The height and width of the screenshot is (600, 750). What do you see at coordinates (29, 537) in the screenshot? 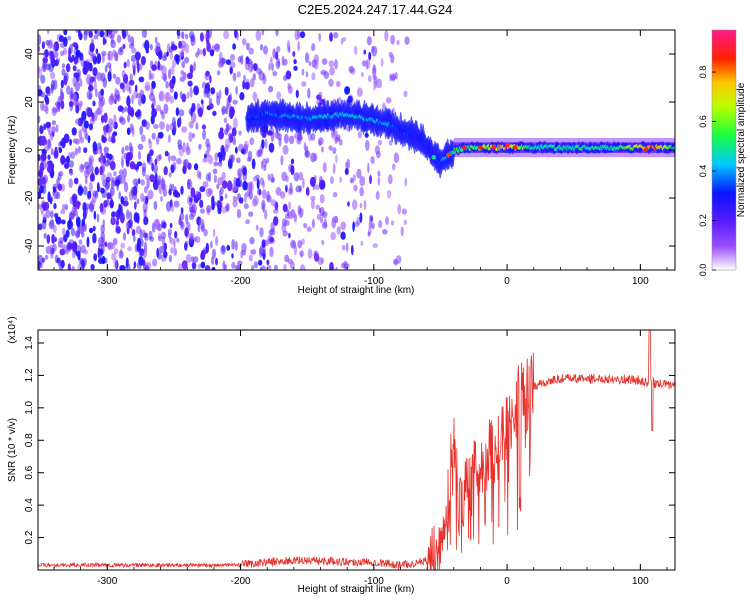
I see `snr-y-tick-label: 0.2` at bounding box center [29, 537].